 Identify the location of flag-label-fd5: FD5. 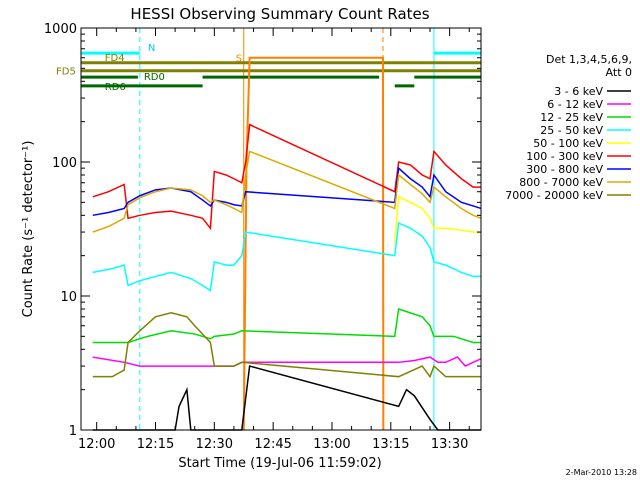
(66, 72).